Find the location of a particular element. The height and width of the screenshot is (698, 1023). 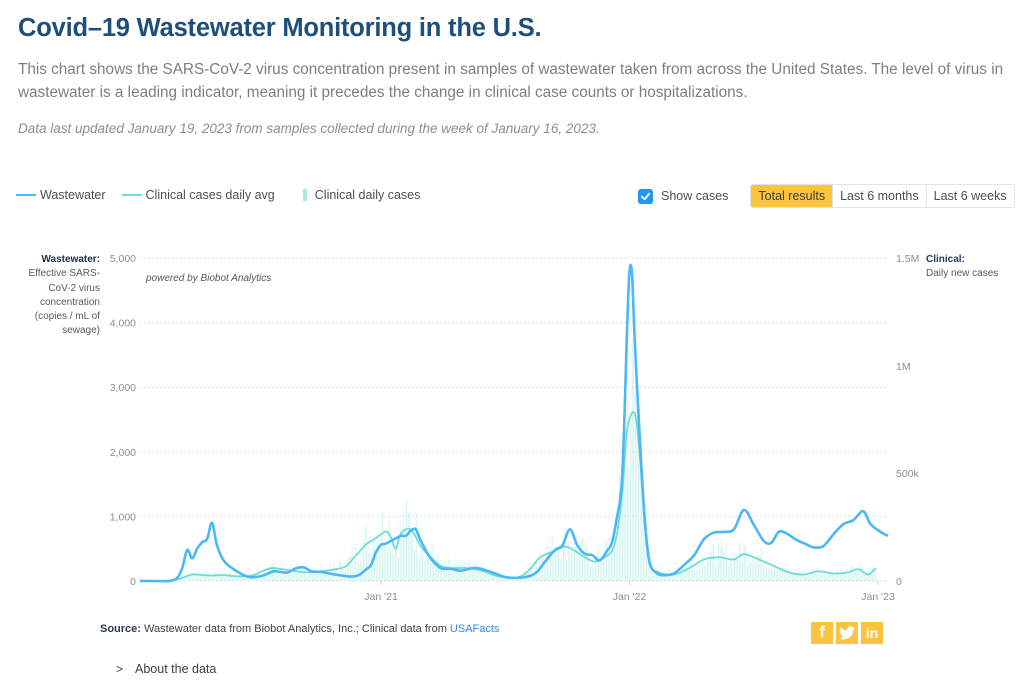

legend-item-wastewater: Wastewater is located at coordinates (61, 195).